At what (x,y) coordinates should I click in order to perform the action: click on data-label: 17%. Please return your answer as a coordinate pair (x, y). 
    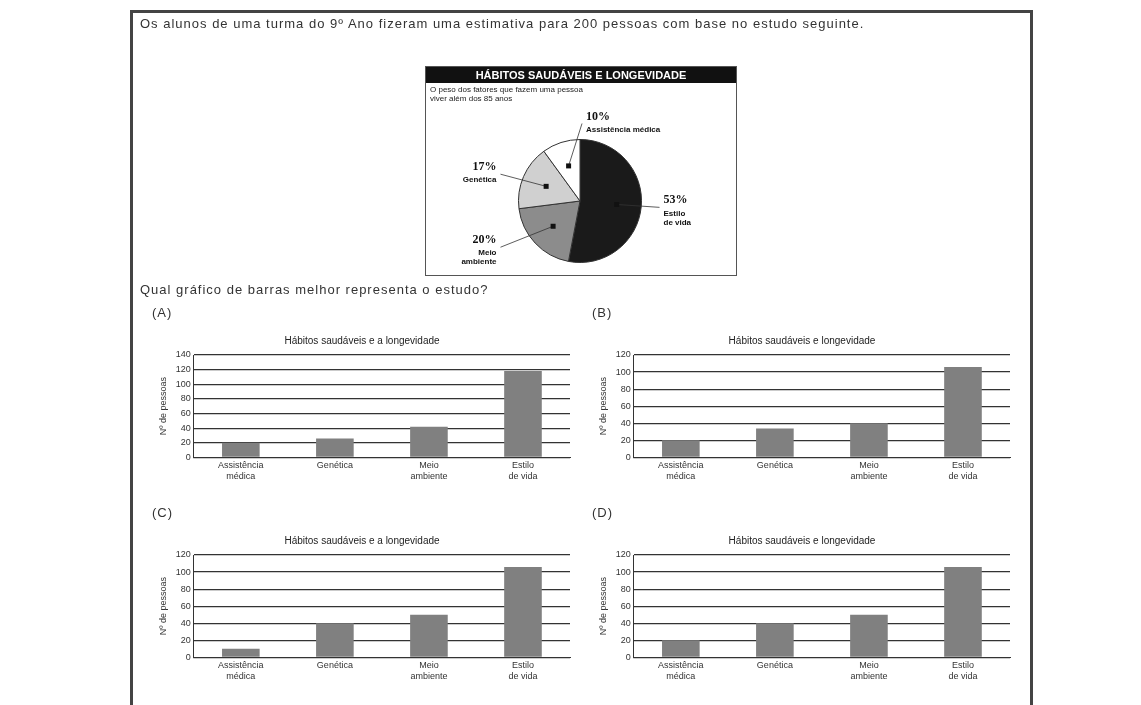
    Looking at the image, I should click on (484, 166).